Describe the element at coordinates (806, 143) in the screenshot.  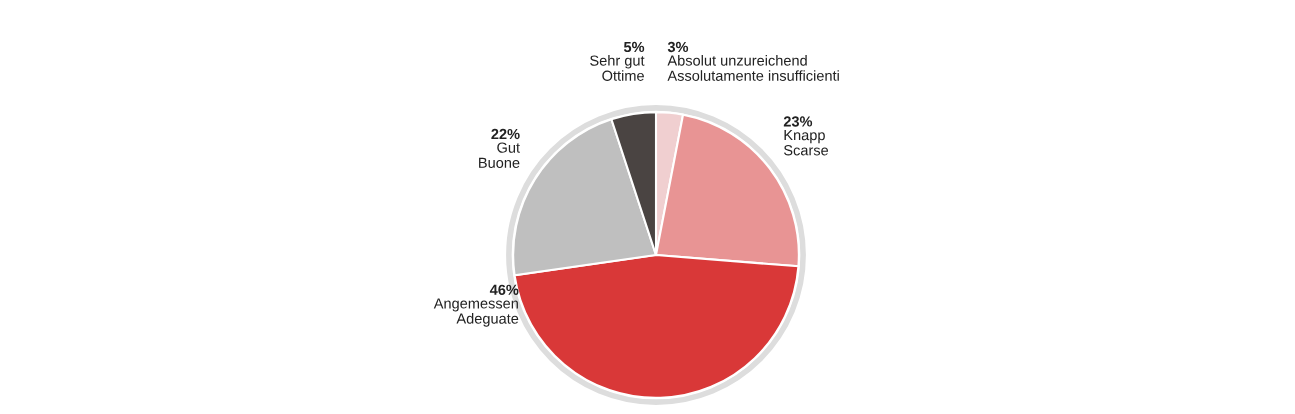
I see `slice-label: Knapp Scarse` at that location.